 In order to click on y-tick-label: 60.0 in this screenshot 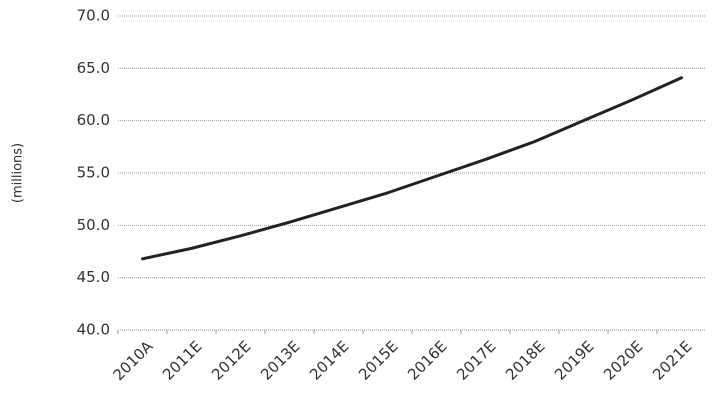, I will do `click(93, 120)`.